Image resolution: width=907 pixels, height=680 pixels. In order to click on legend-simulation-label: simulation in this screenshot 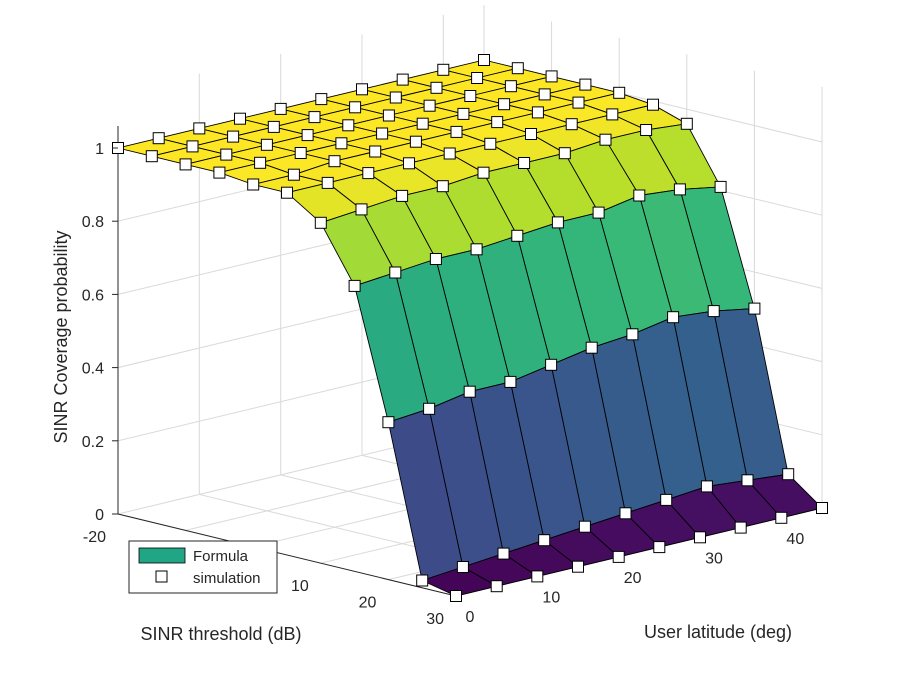, I will do `click(227, 578)`.